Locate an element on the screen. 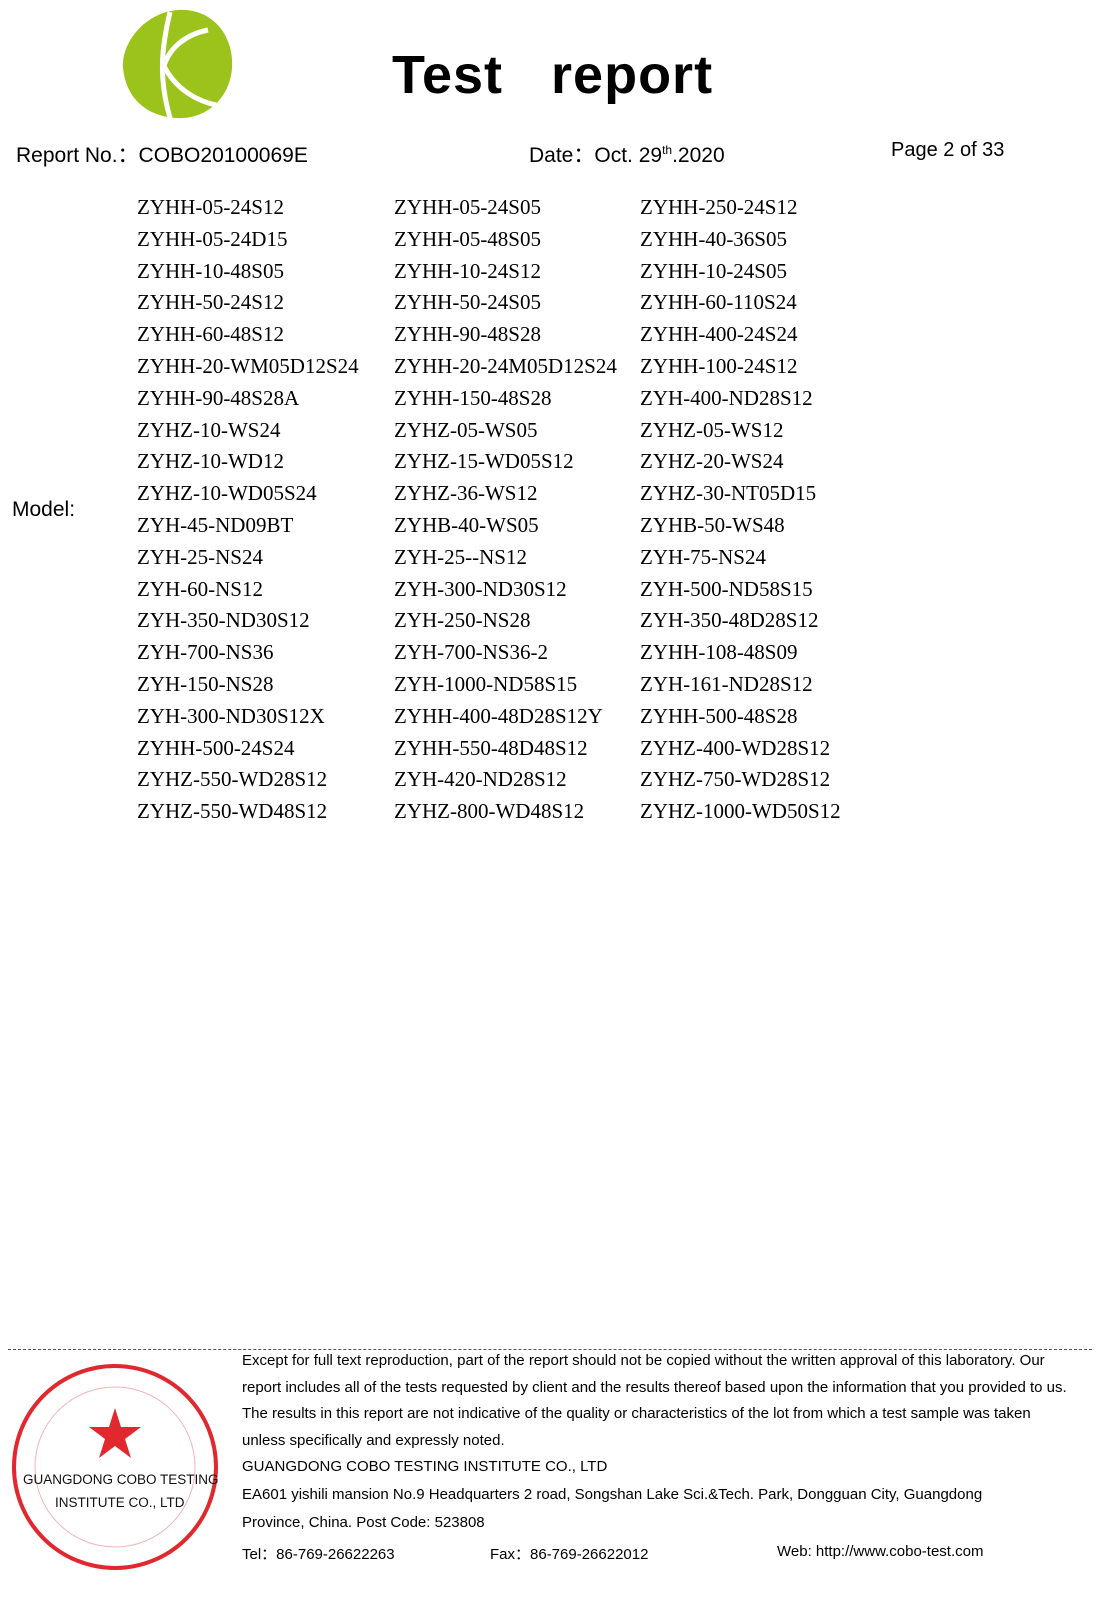 Image resolution: width=1116 pixels, height=1599 pixels. model-item: ZYHH-400-24S24 is located at coordinates (719, 334).